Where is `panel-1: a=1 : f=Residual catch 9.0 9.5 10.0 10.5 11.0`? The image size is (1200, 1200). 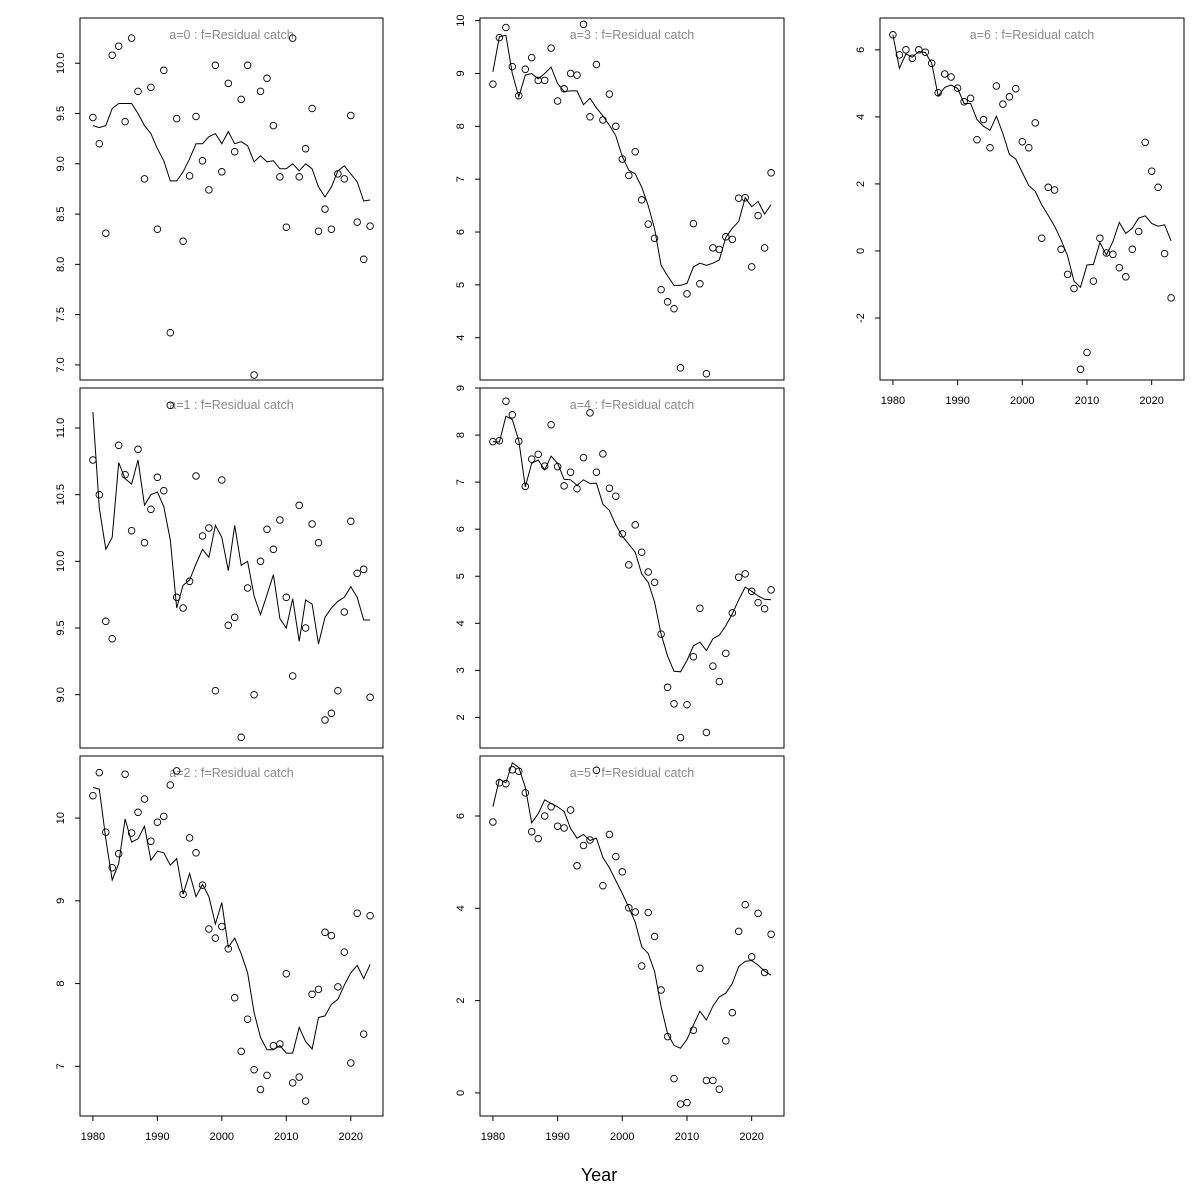
panel-1: a=1 : f=Residual catch 9.0 9.5 10.0 10.5 11.0 is located at coordinates (219, 568).